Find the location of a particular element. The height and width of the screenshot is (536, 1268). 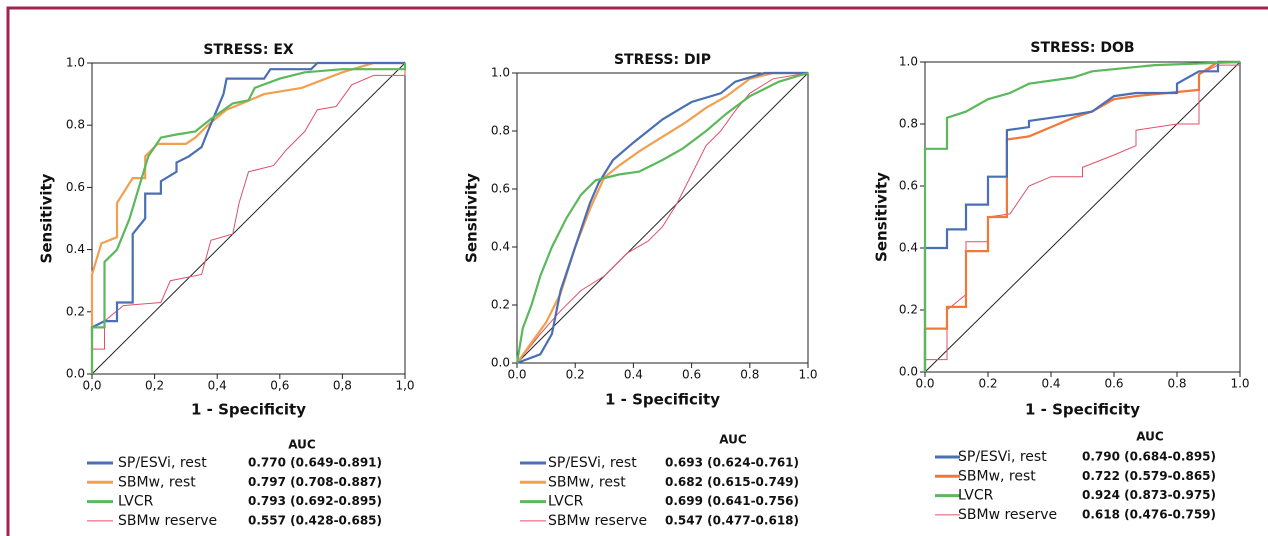

legend-auc: 0.924 (0.873-0.975) is located at coordinates (1149, 495).